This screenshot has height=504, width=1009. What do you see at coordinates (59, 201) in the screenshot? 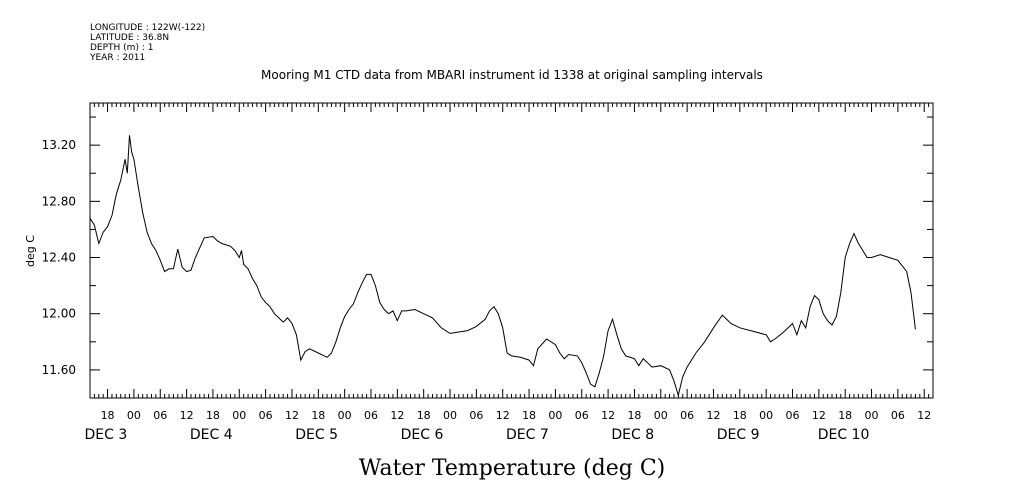
I see `y-tick-label: 12.80` at bounding box center [59, 201].